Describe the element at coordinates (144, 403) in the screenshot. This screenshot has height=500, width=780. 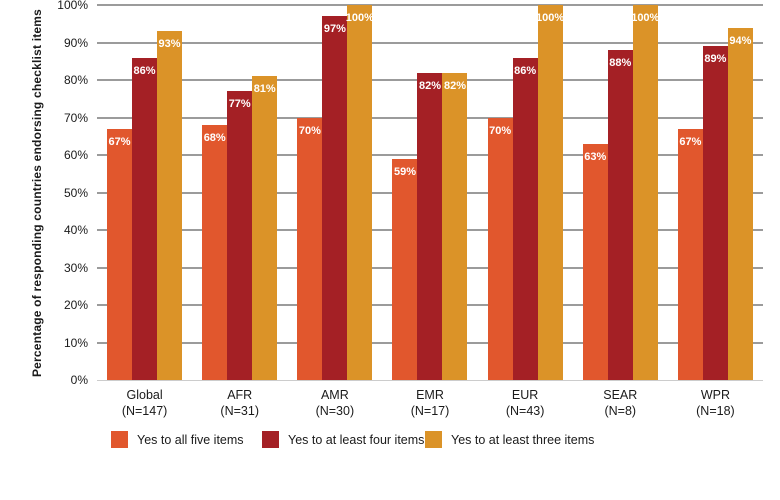
I see `x-axis-label-global: Global (N=147)` at that location.